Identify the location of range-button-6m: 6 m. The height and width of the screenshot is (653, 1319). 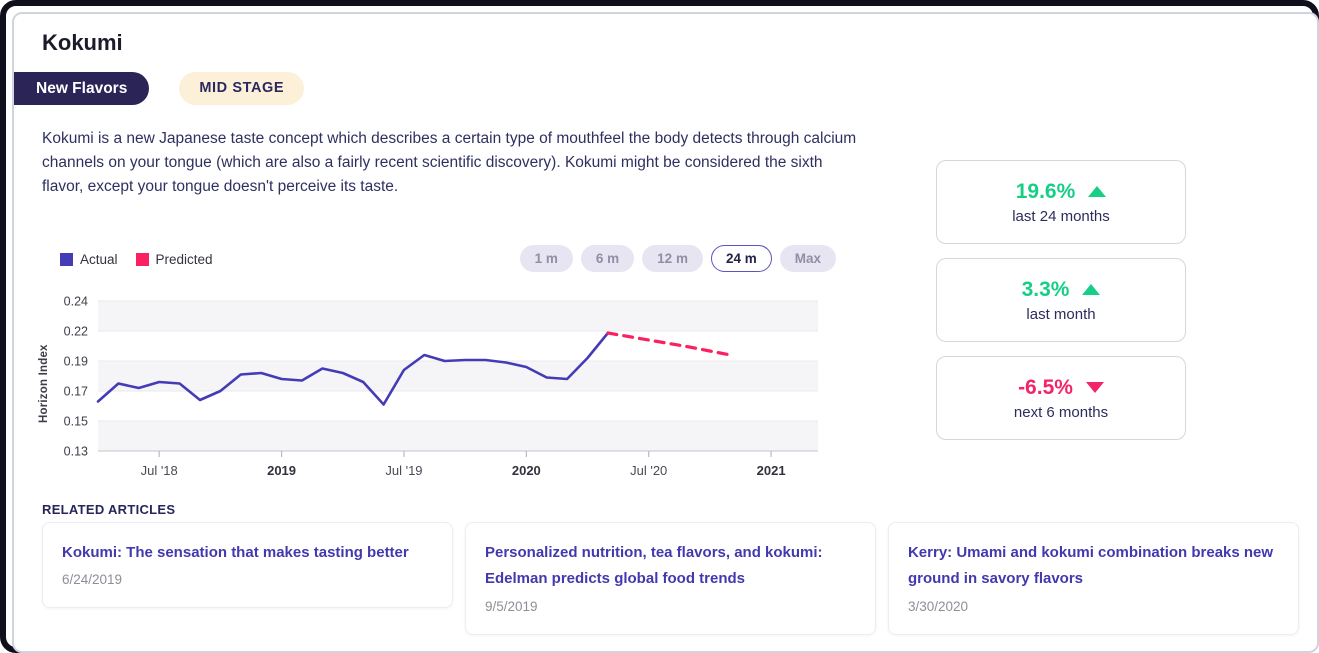
(607, 258).